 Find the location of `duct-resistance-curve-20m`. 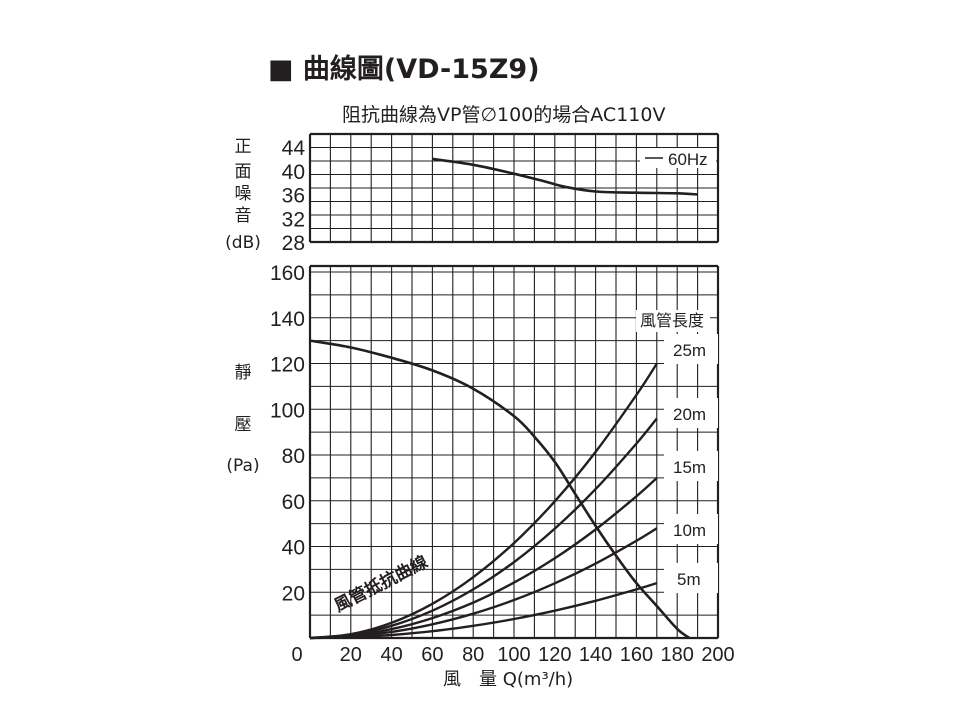

duct-resistance-curve-20m is located at coordinates (483, 528).